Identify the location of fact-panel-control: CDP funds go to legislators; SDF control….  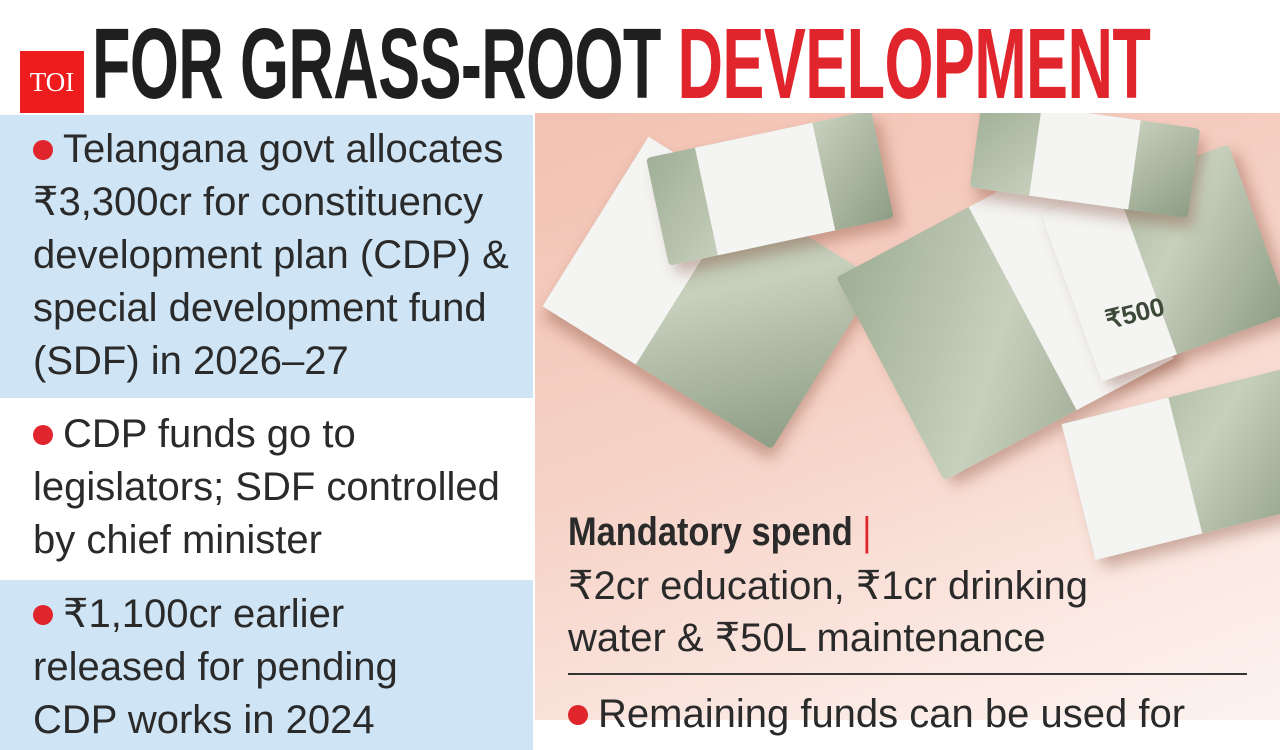
(266, 489).